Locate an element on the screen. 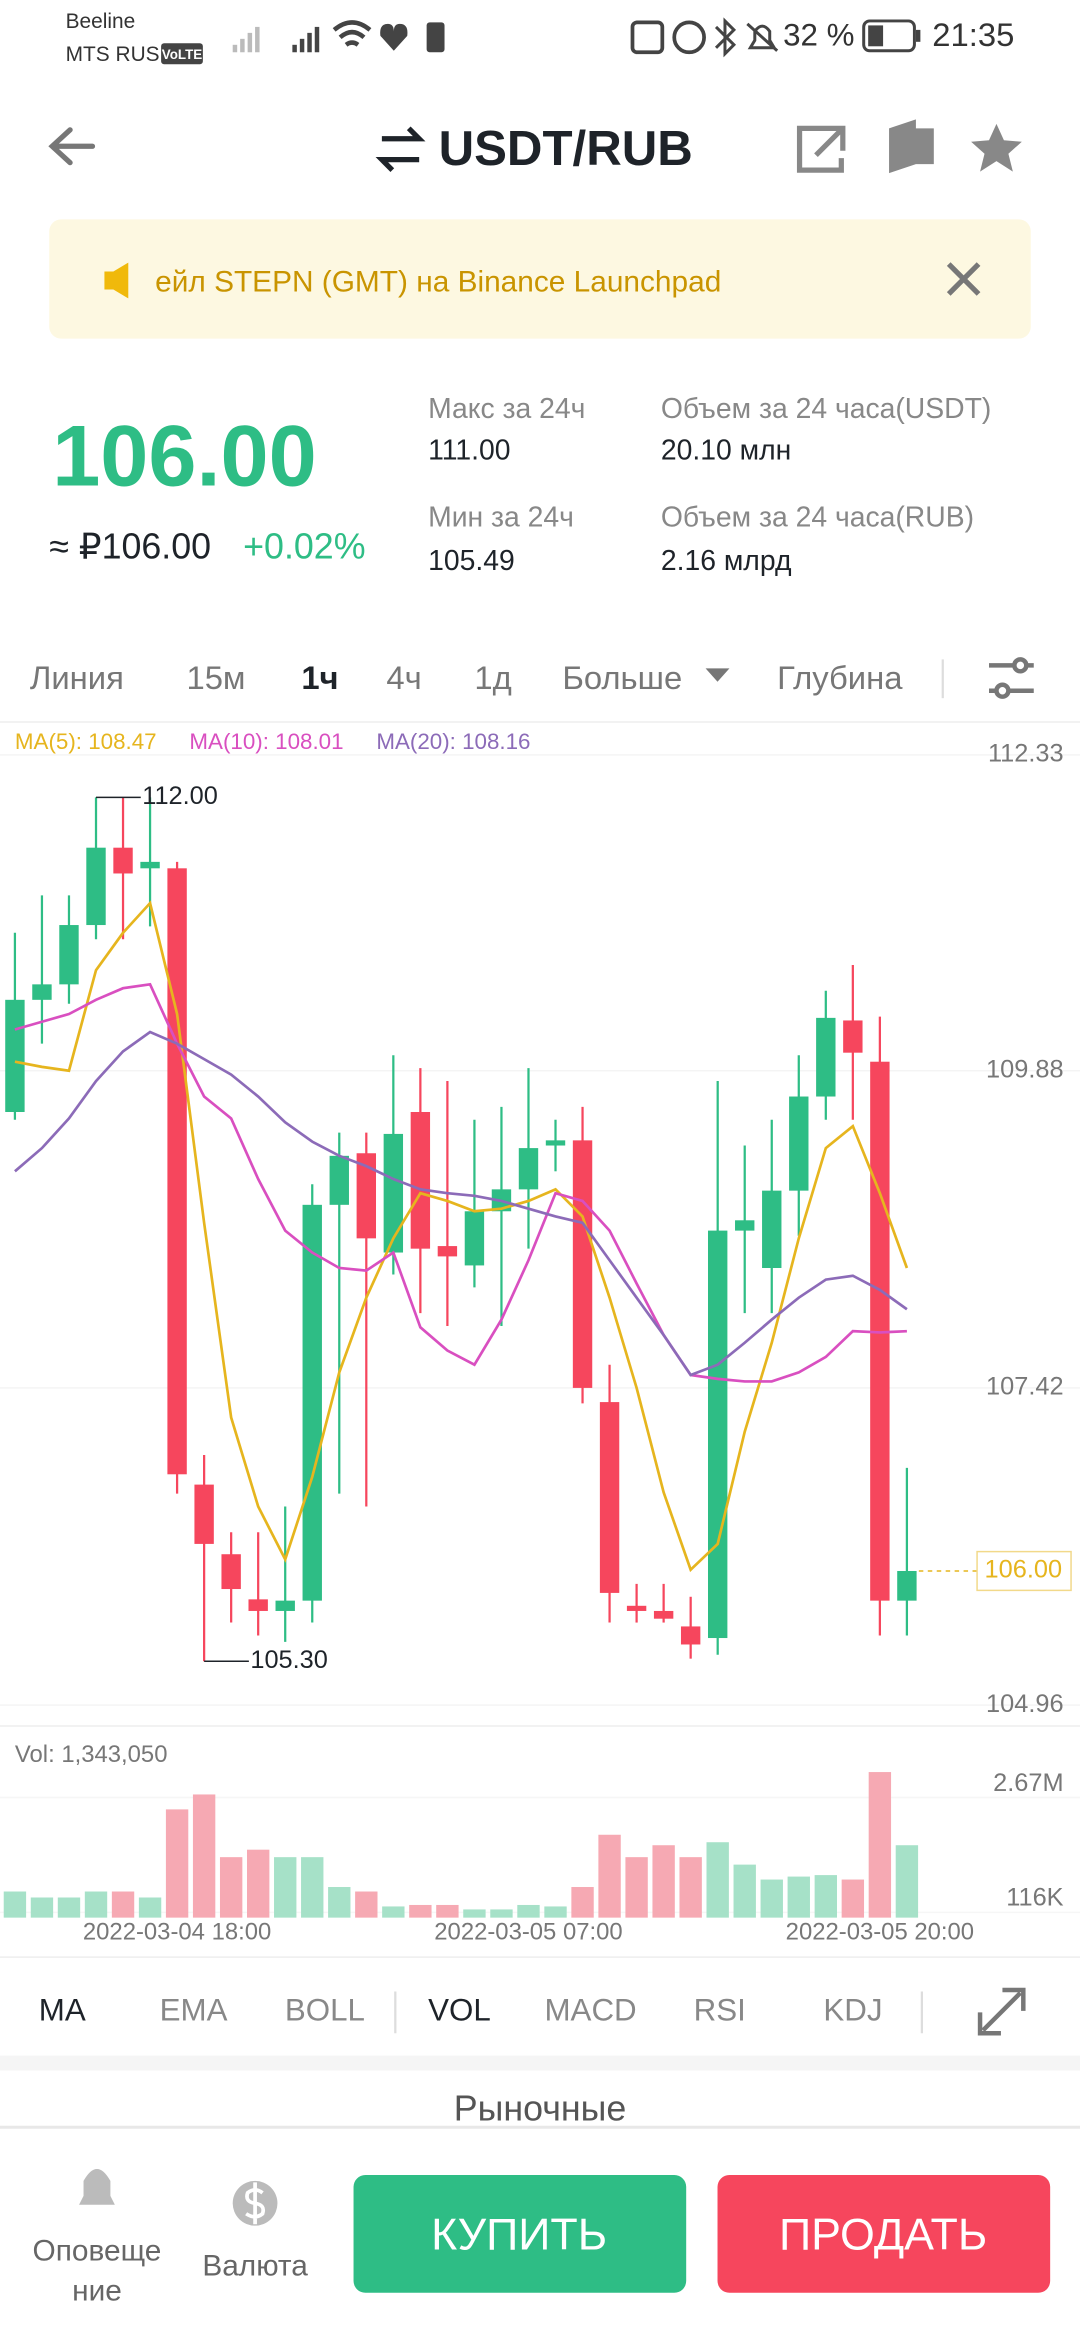  y-tick-label: 109.88 is located at coordinates (1025, 1069).